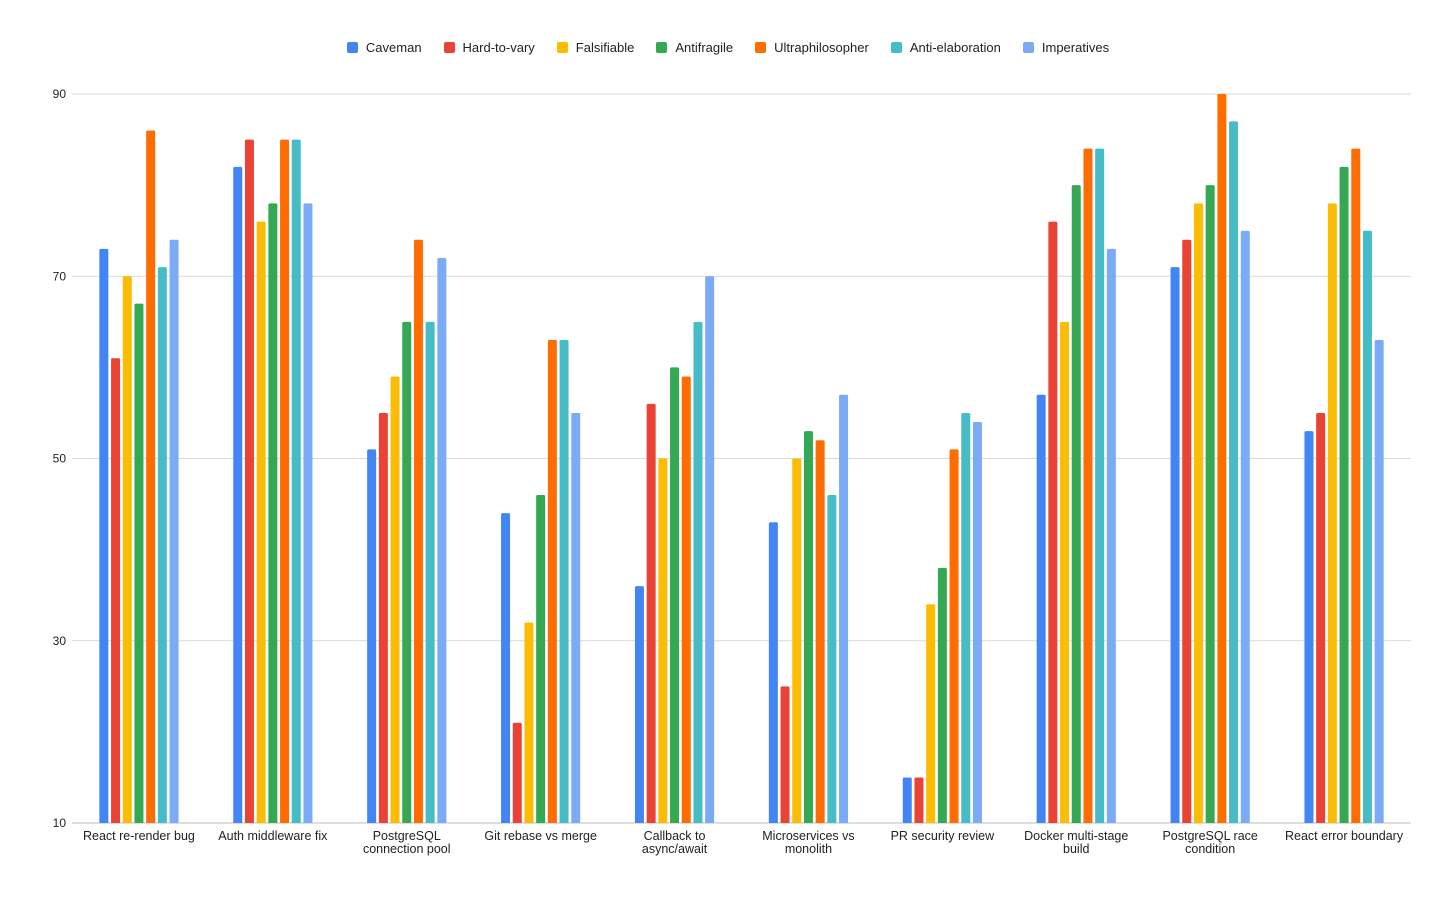  I want to click on x-tick-label: Callback to async/await, so click(675, 842).